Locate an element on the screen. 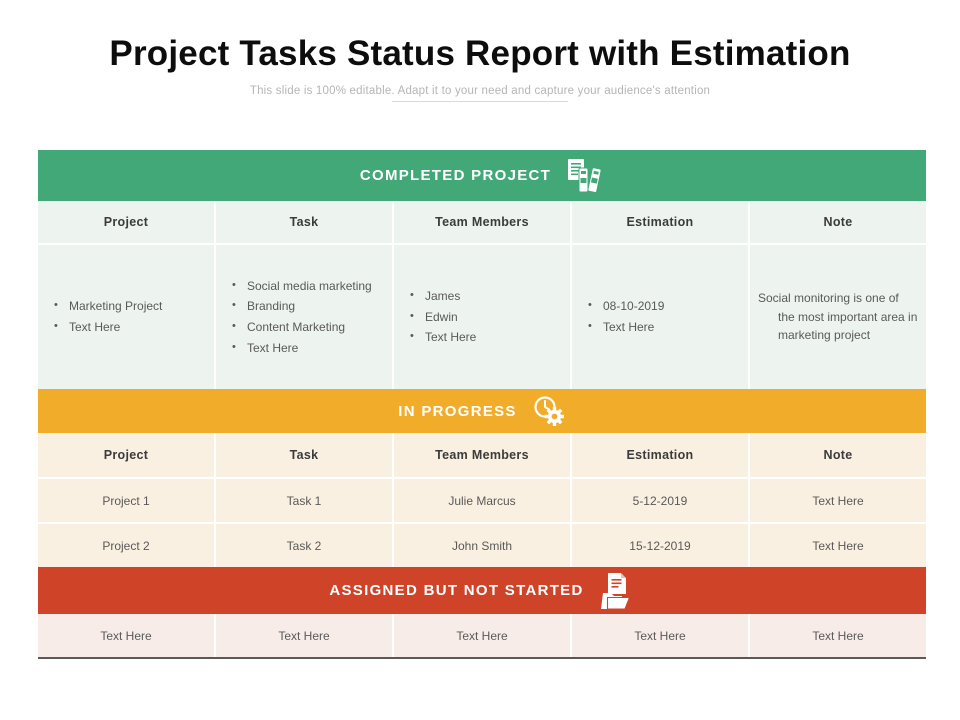 The height and width of the screenshot is (720, 960). bullet-item: Branding is located at coordinates (302, 306).